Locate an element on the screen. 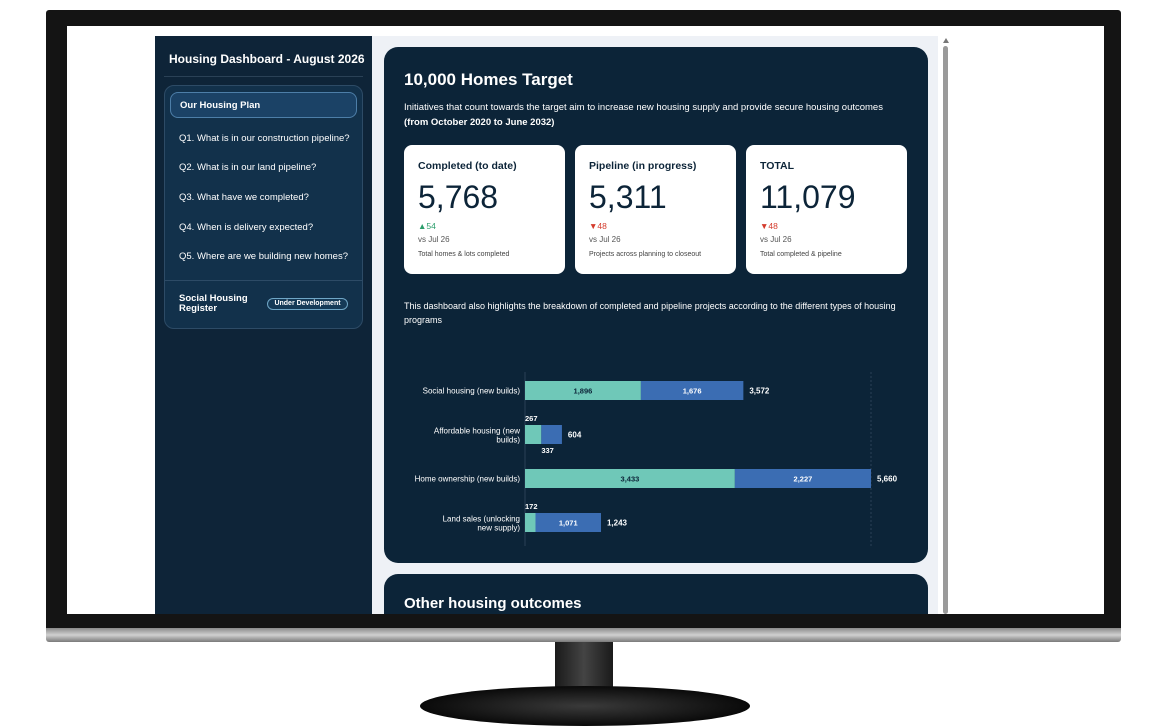 The height and width of the screenshot is (726, 1167). scroll-up-arrow is located at coordinates (946, 40).